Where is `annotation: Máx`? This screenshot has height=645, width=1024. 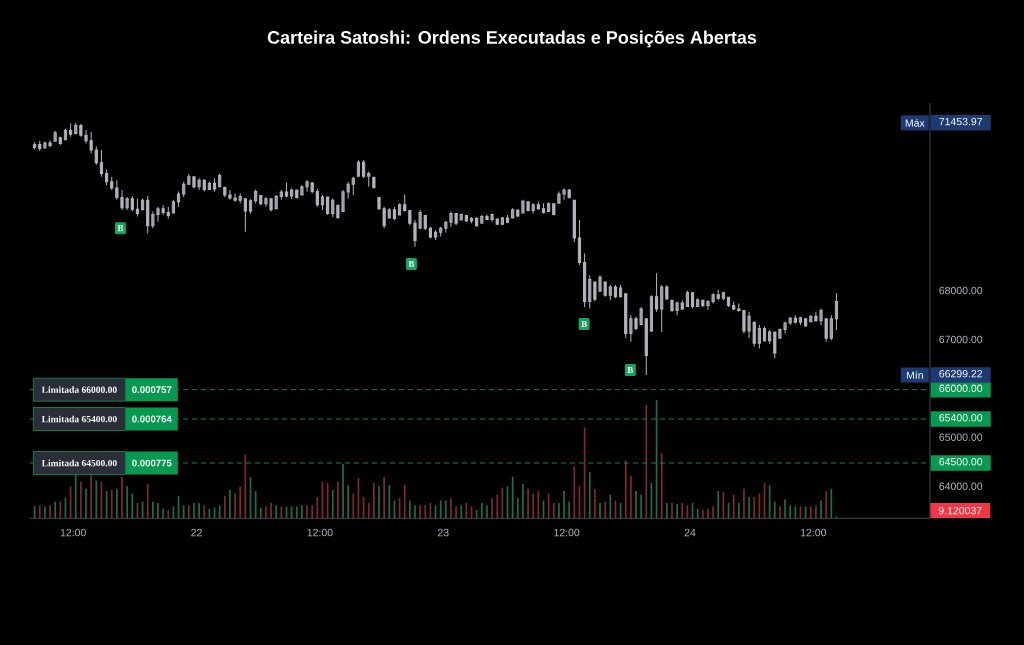
annotation: Máx is located at coordinates (915, 122).